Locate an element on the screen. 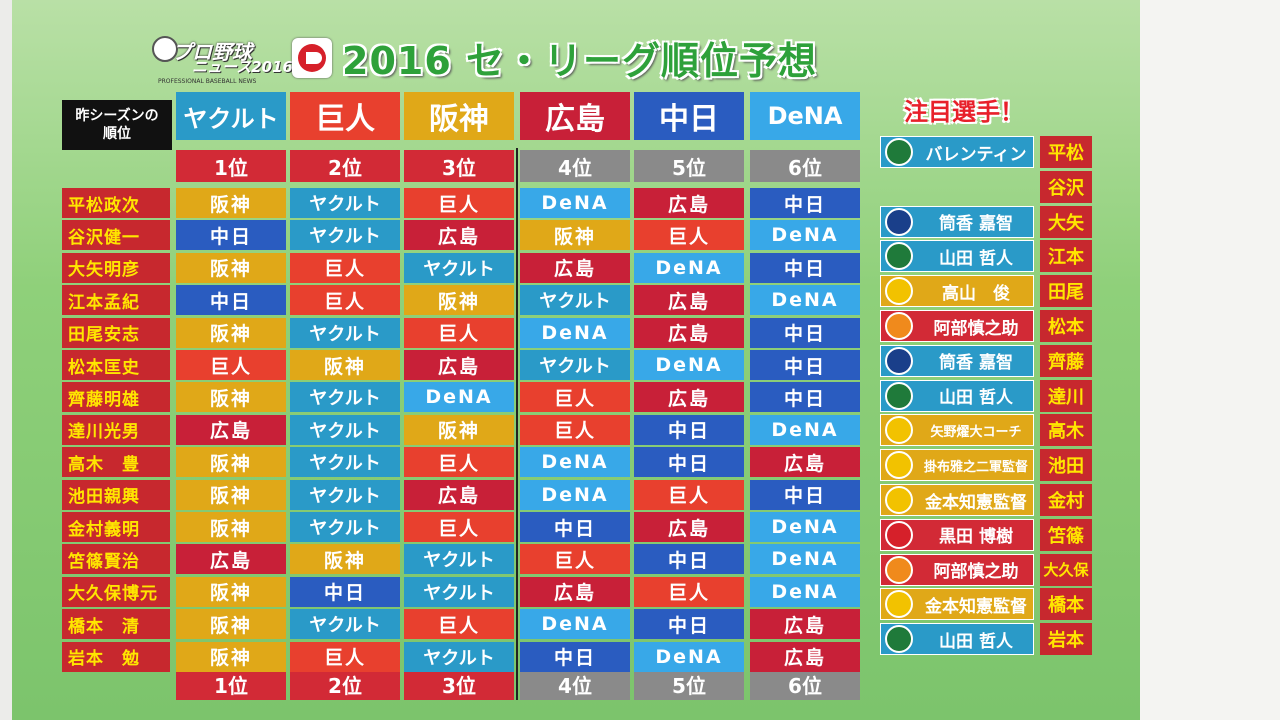 The height and width of the screenshot is (720, 1280). pundit-name: 田尾安志 is located at coordinates (116, 332).